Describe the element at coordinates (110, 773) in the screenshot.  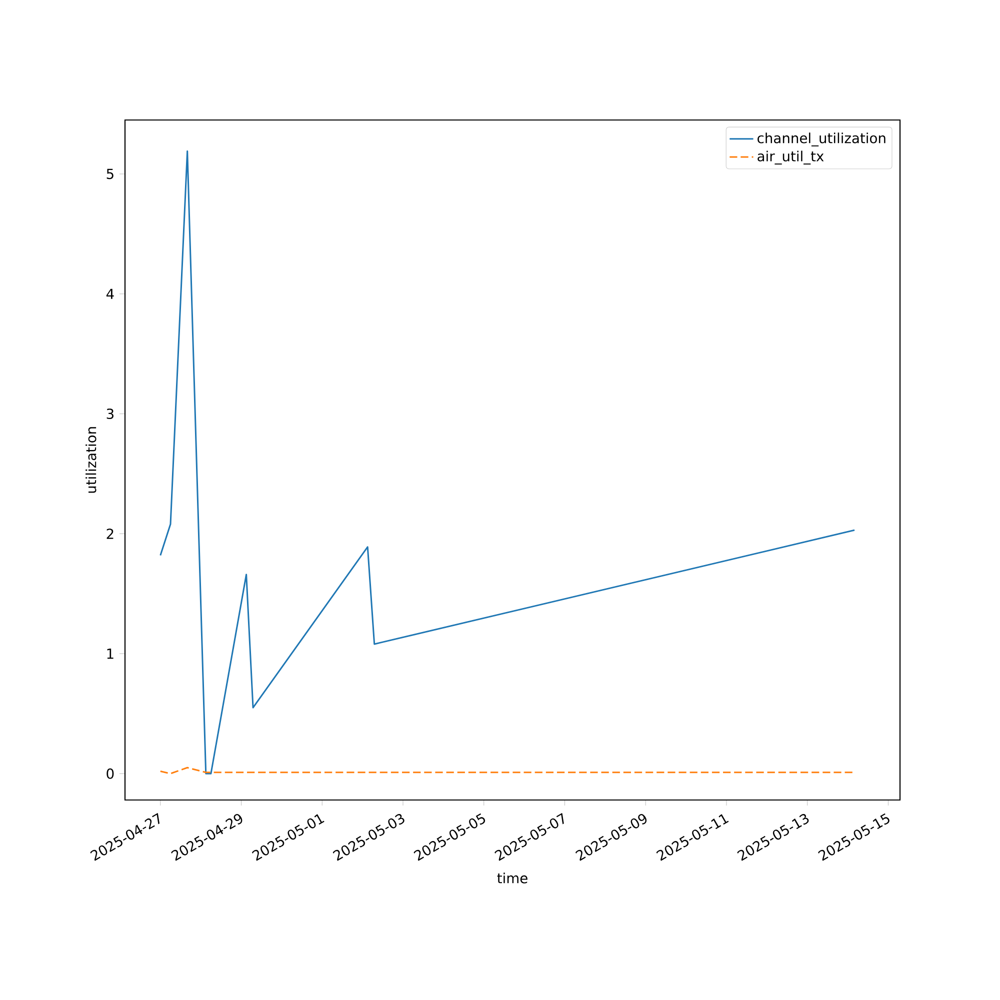
I see `y-tick-label: 0` at that location.